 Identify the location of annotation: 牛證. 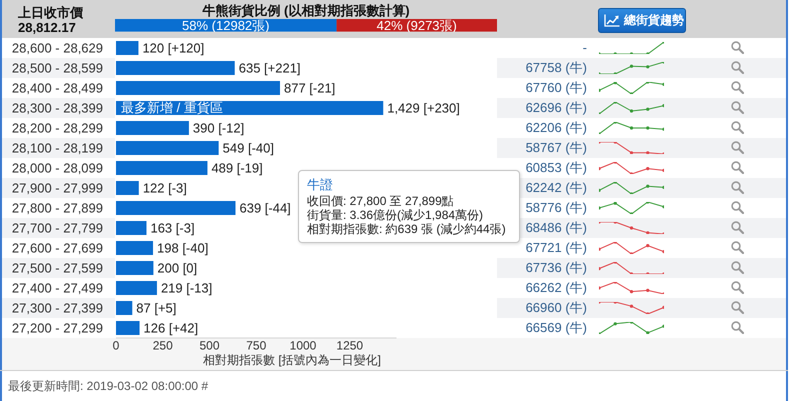
(320, 185).